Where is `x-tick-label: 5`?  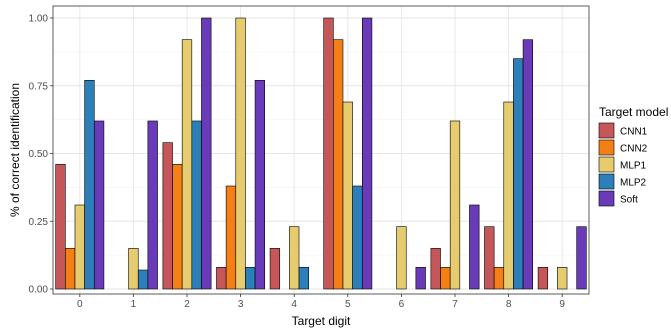
x-tick-label: 5 is located at coordinates (348, 304).